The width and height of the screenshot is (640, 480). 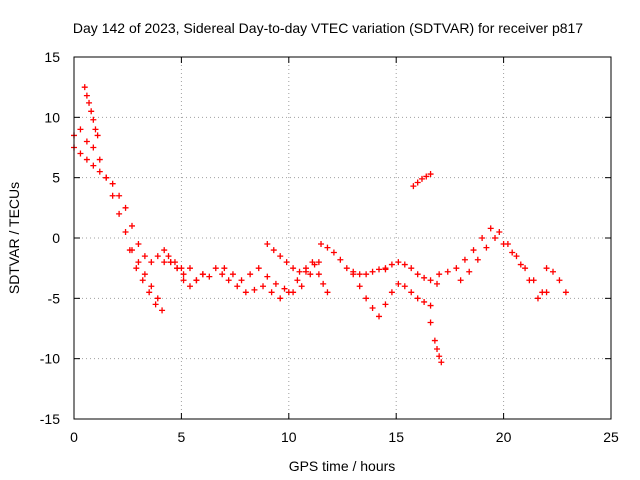 What do you see at coordinates (52, 57) in the screenshot?
I see `y-tick-label: 15` at bounding box center [52, 57].